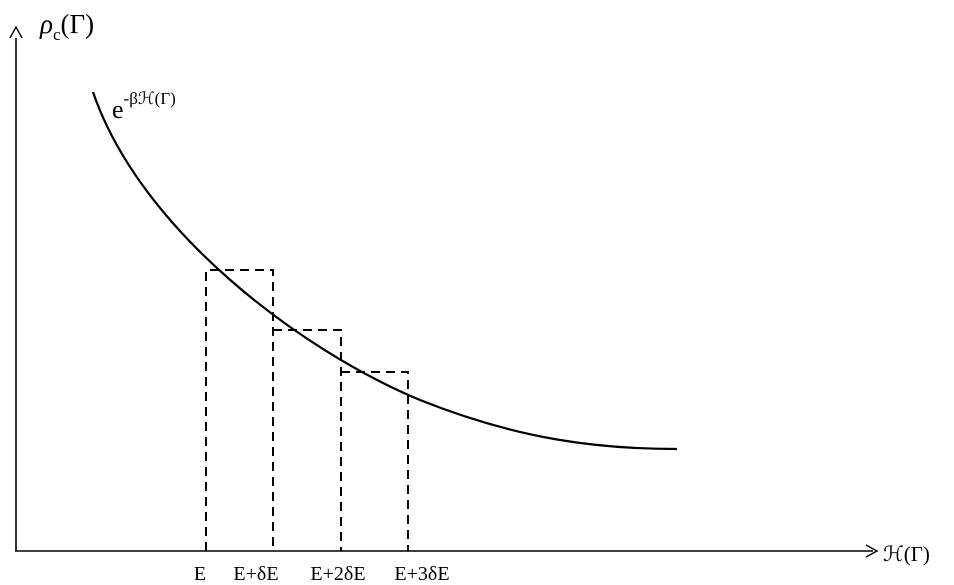  I want to click on y-axis-label-argument: (Γ), so click(78, 24).